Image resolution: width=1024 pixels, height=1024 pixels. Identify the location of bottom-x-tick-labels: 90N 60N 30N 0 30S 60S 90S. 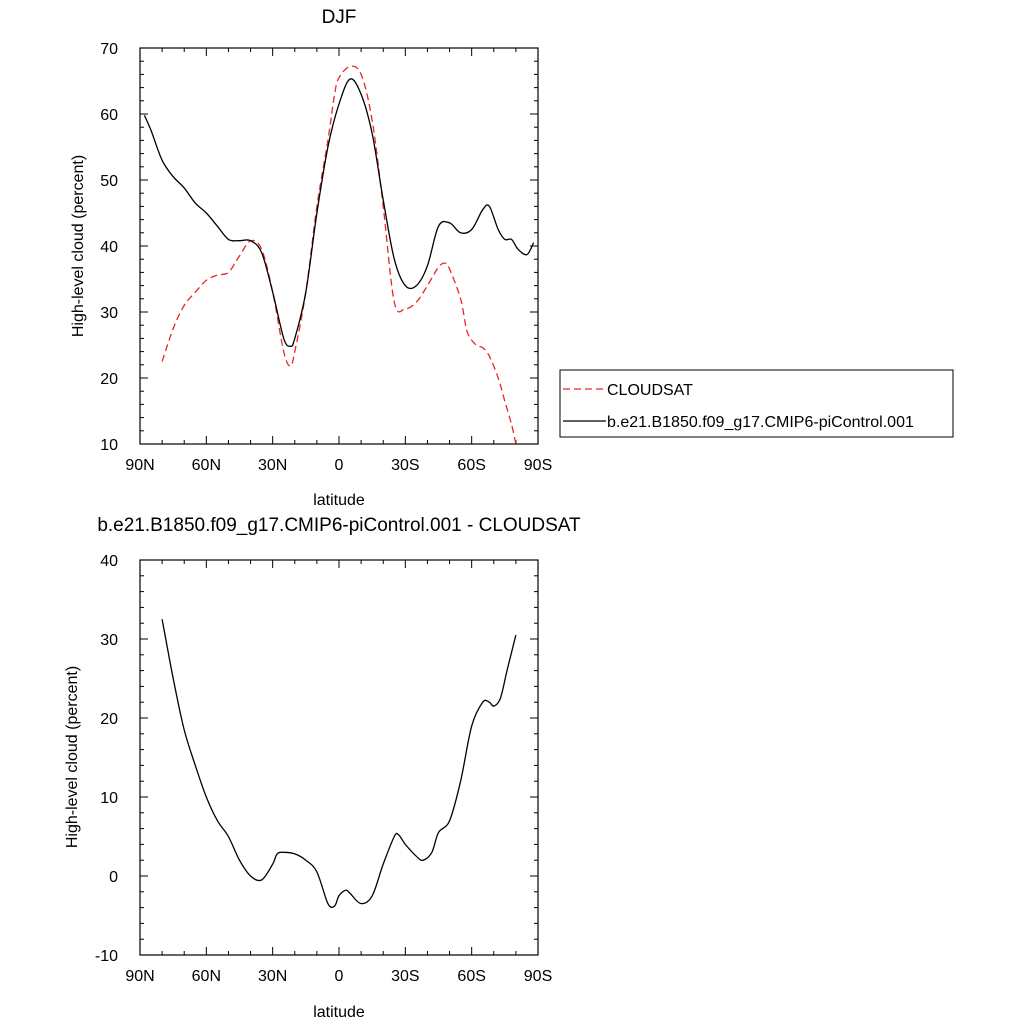
(338, 976).